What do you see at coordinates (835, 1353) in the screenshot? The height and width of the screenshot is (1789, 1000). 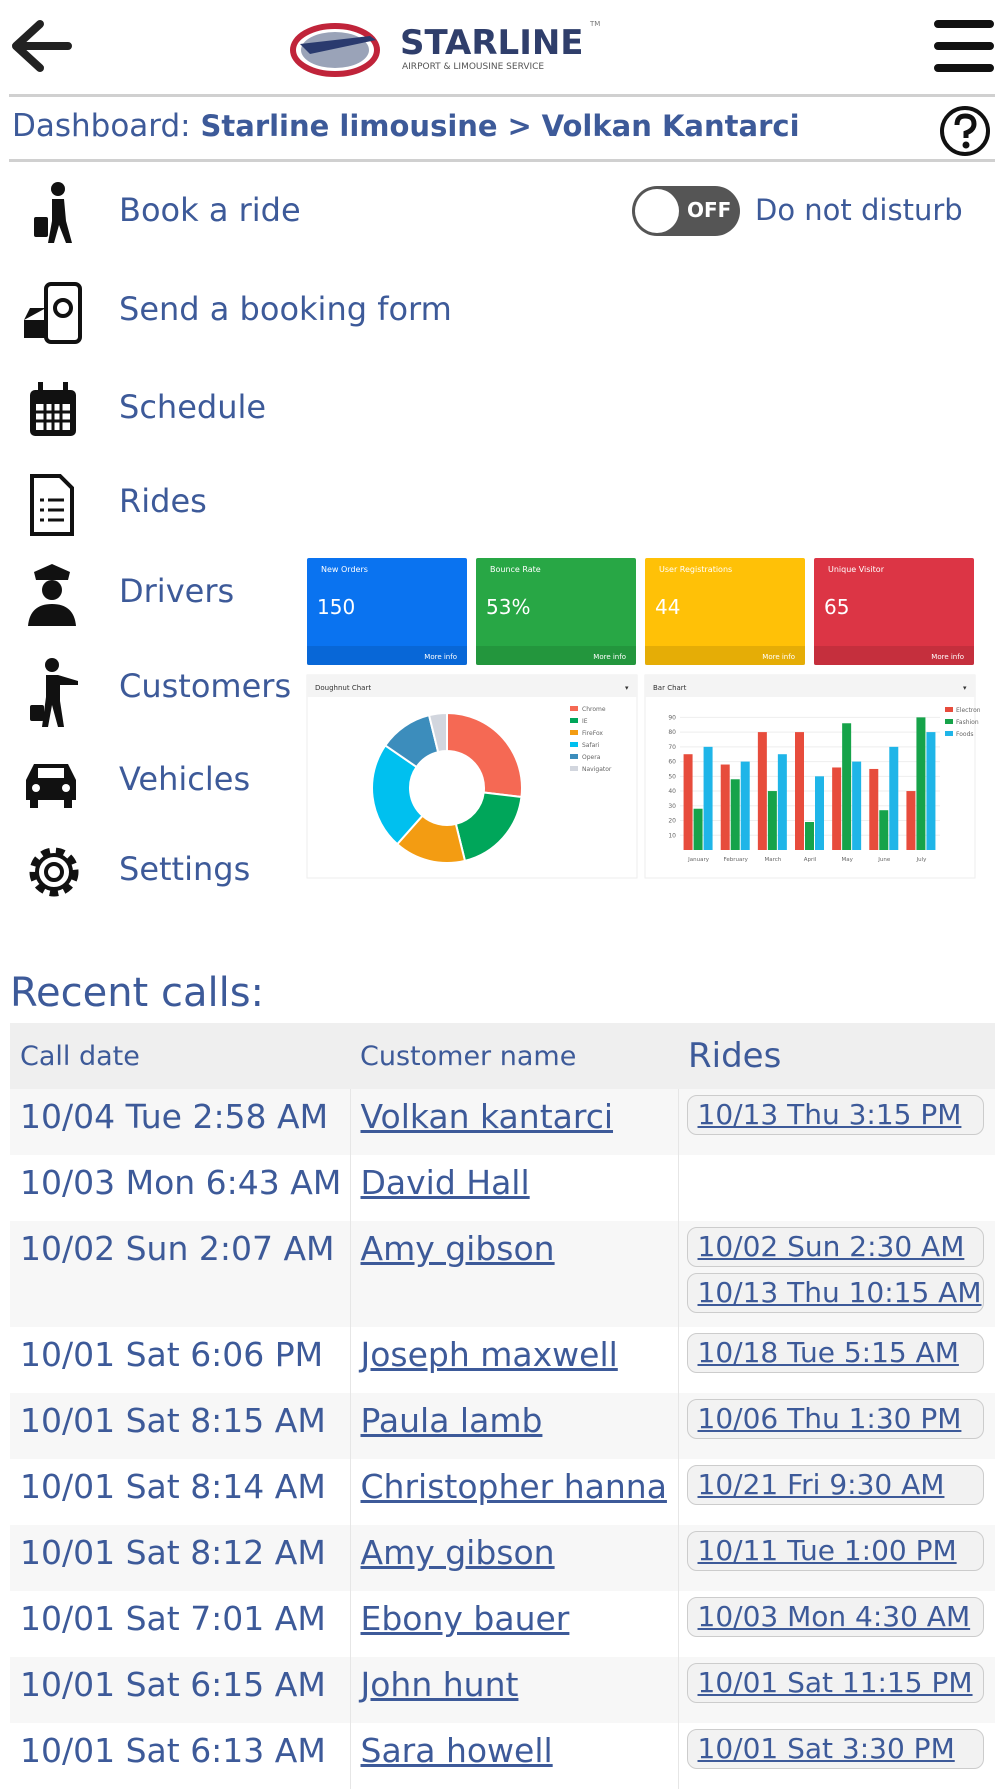 I see `ride-link: 10/18 Tue 5:15 AM` at bounding box center [835, 1353].